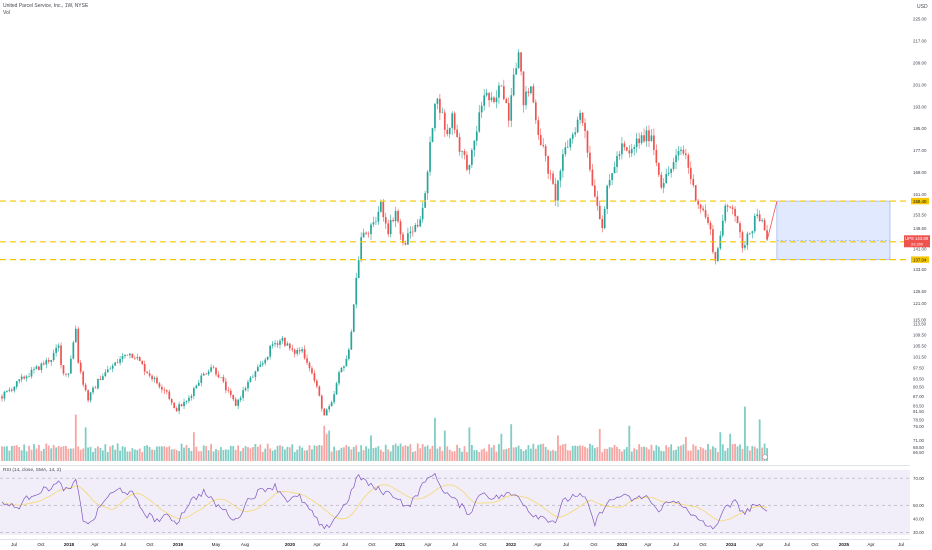  What do you see at coordinates (919, 396) in the screenshot?
I see `price-axis-tick-label: 87.00` at bounding box center [919, 396].